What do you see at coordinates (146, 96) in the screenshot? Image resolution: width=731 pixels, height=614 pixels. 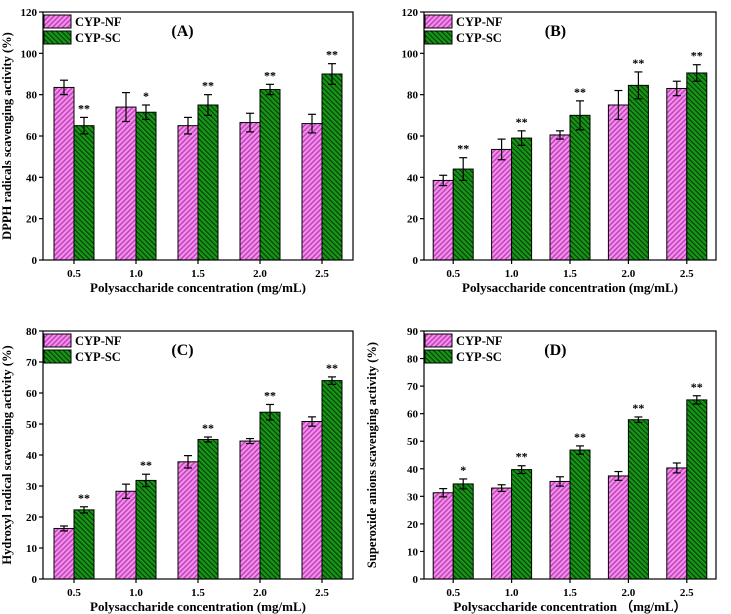 I see `significance-label: *` at bounding box center [146, 96].